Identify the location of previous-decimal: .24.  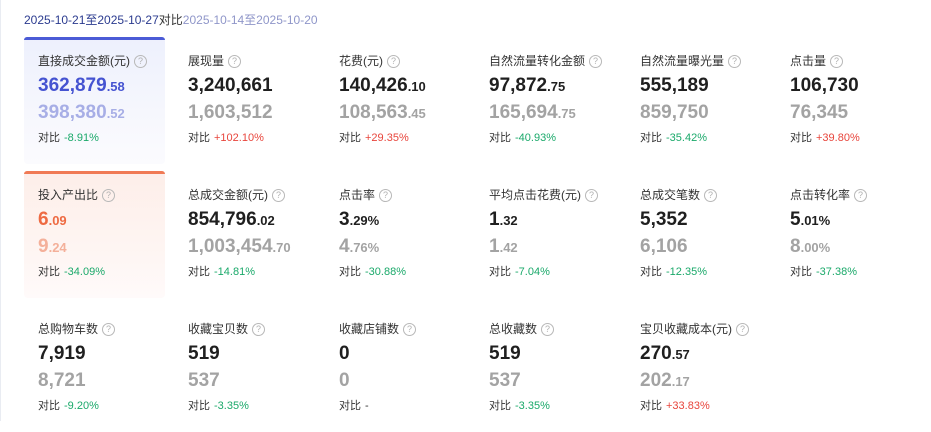
(57, 247).